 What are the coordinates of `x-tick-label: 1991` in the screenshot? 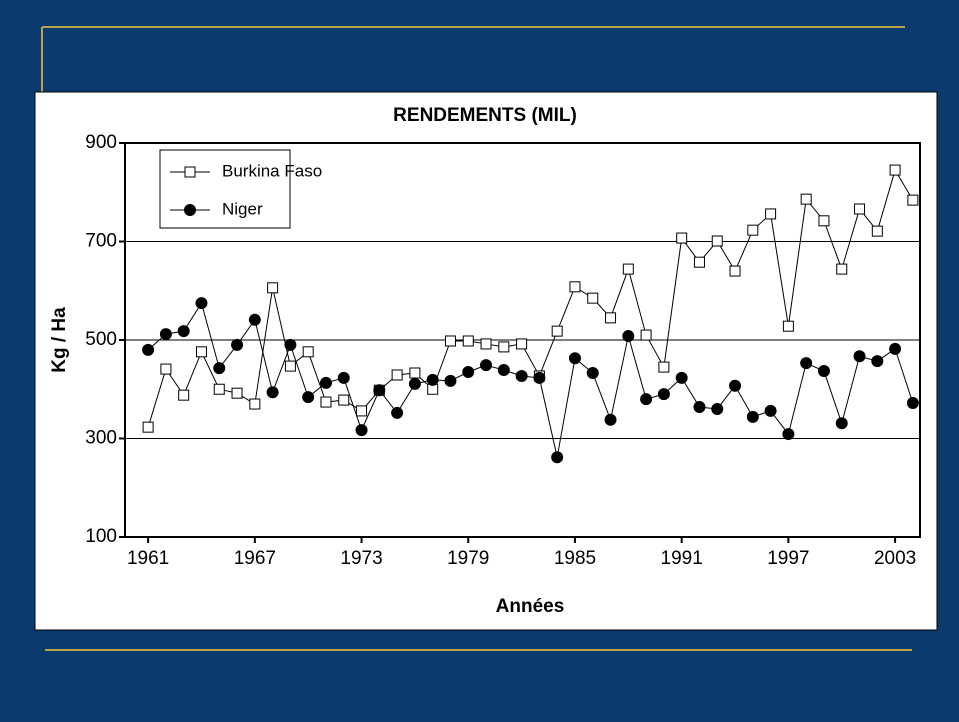 It's located at (682, 558).